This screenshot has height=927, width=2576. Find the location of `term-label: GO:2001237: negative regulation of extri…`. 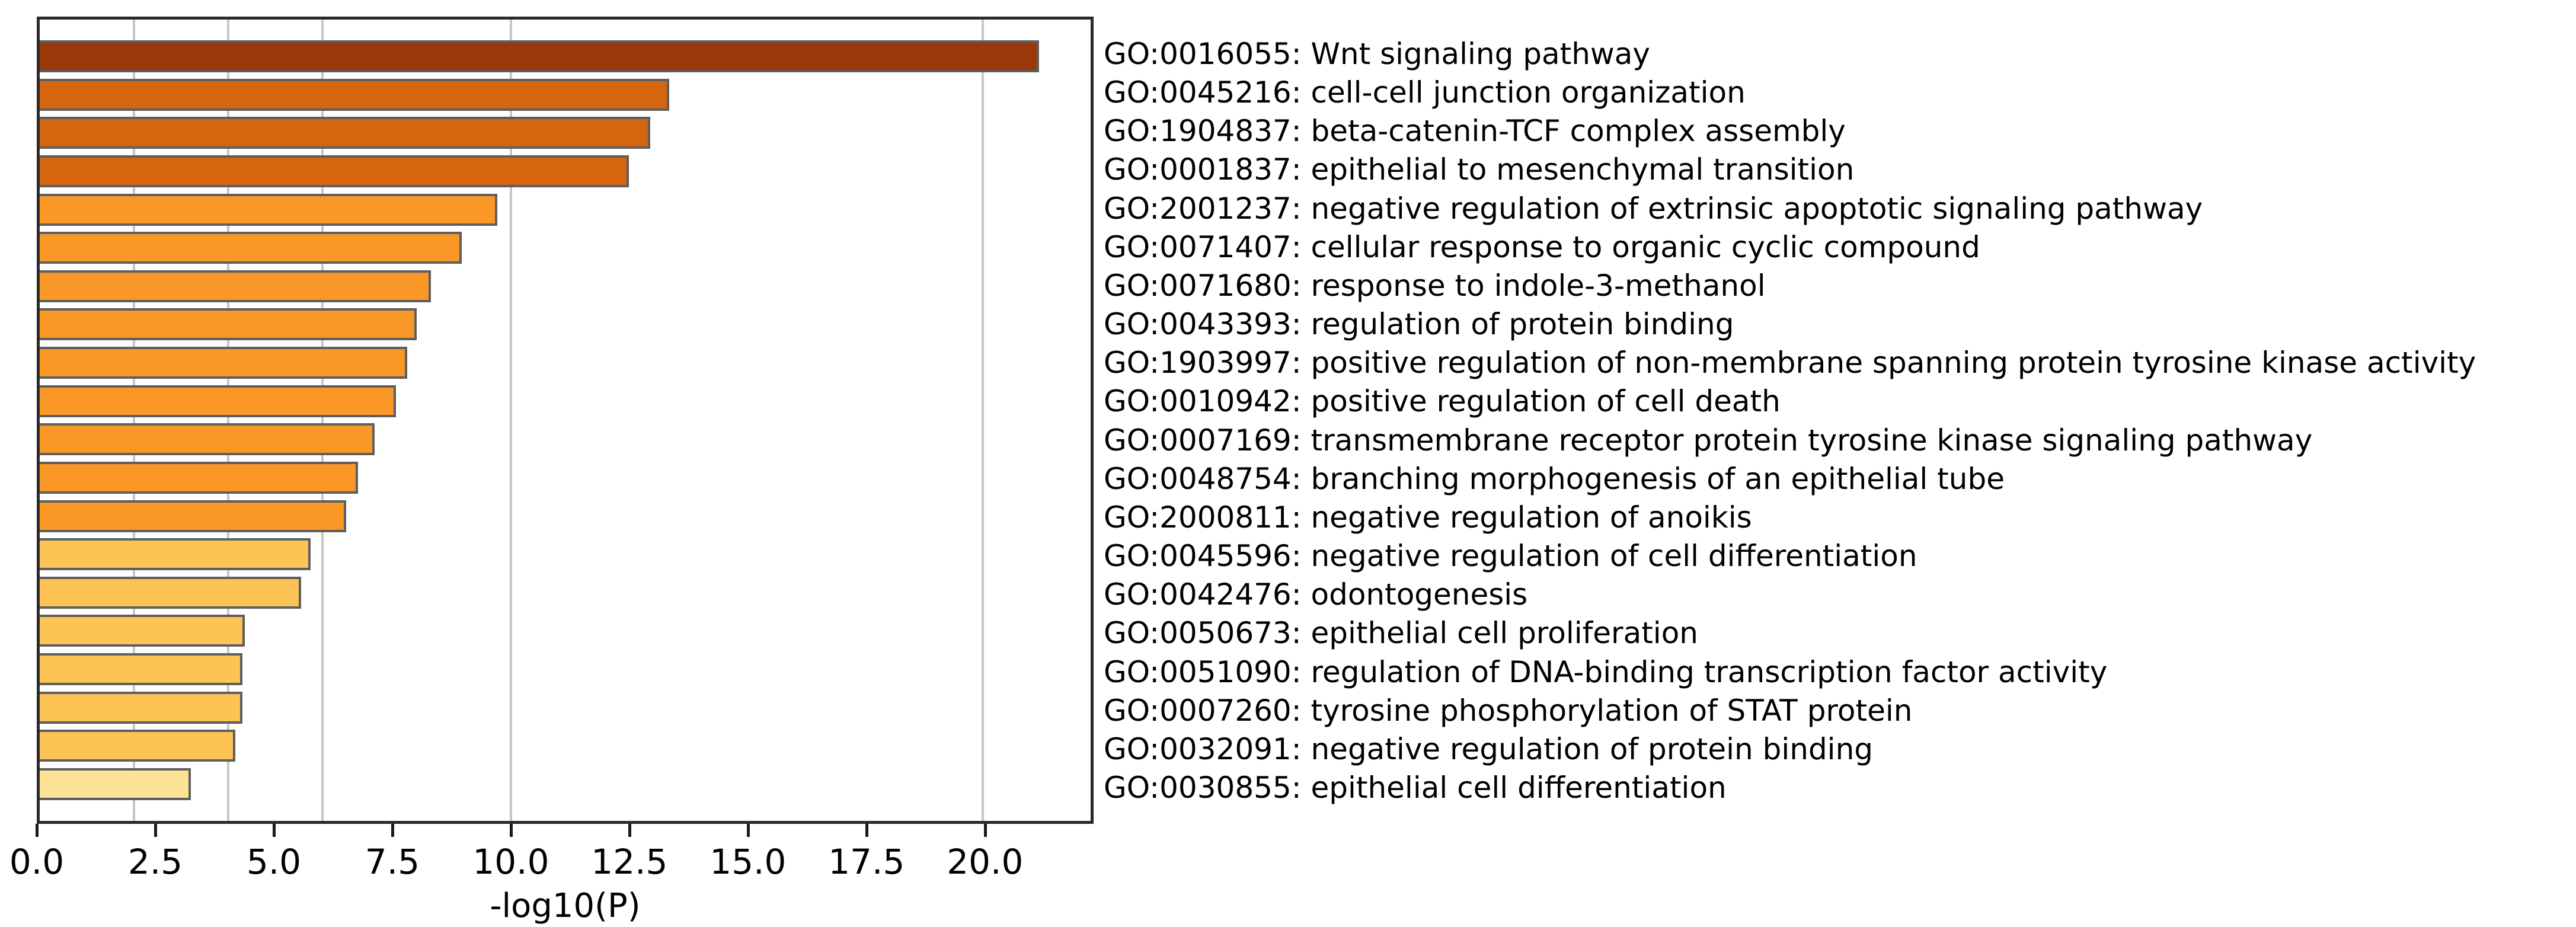

term-label: GO:2001237: negative regulation of extri… is located at coordinates (1653, 209).